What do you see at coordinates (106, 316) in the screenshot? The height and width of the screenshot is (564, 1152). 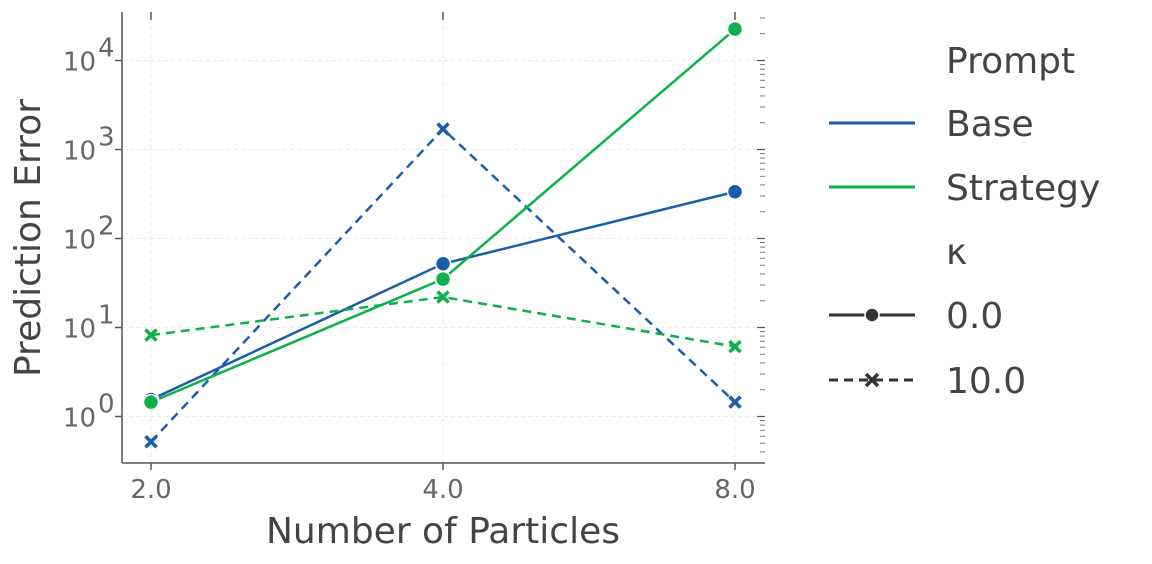 I see `y-tick-exponent: 1` at bounding box center [106, 316].